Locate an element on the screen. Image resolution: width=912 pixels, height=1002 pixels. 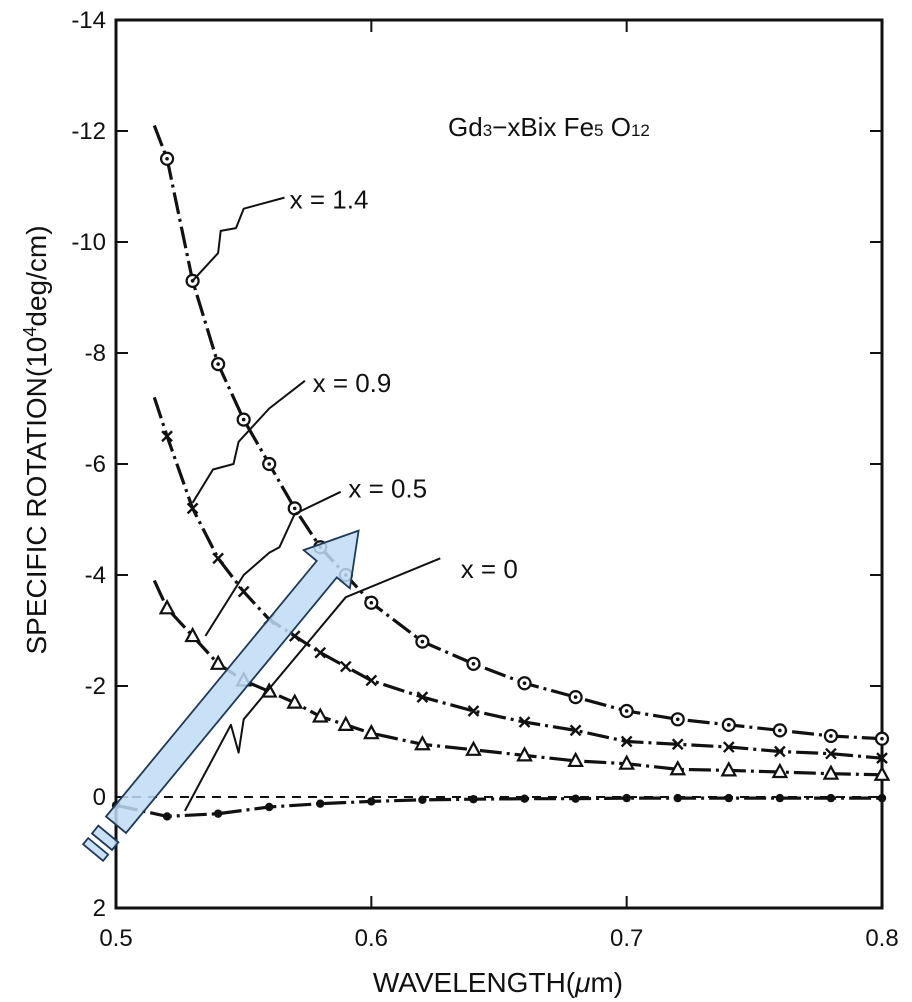
x-tick-label: 0.5 is located at coordinates (115, 938).